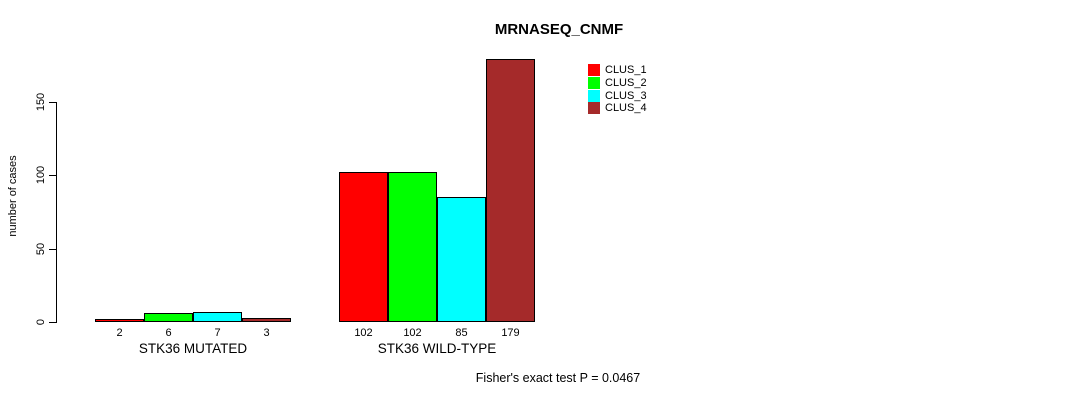 This screenshot has width=1090, height=400. I want to click on y-axis-tick-label: 50, so click(41, 248).